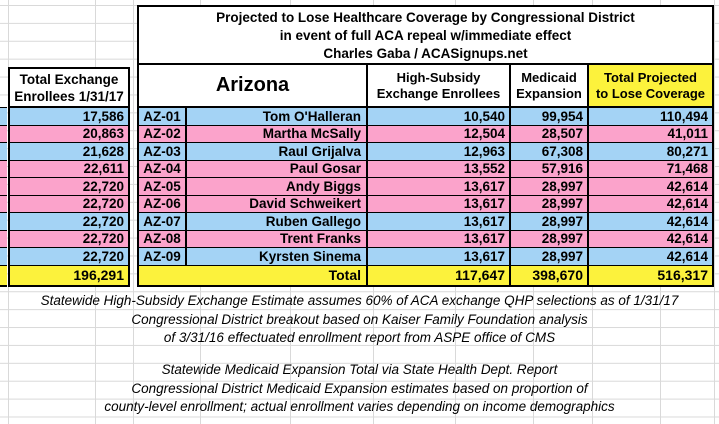 This screenshot has width=719, height=424. I want to click on row-color-sliver-column, so click(3, 197).